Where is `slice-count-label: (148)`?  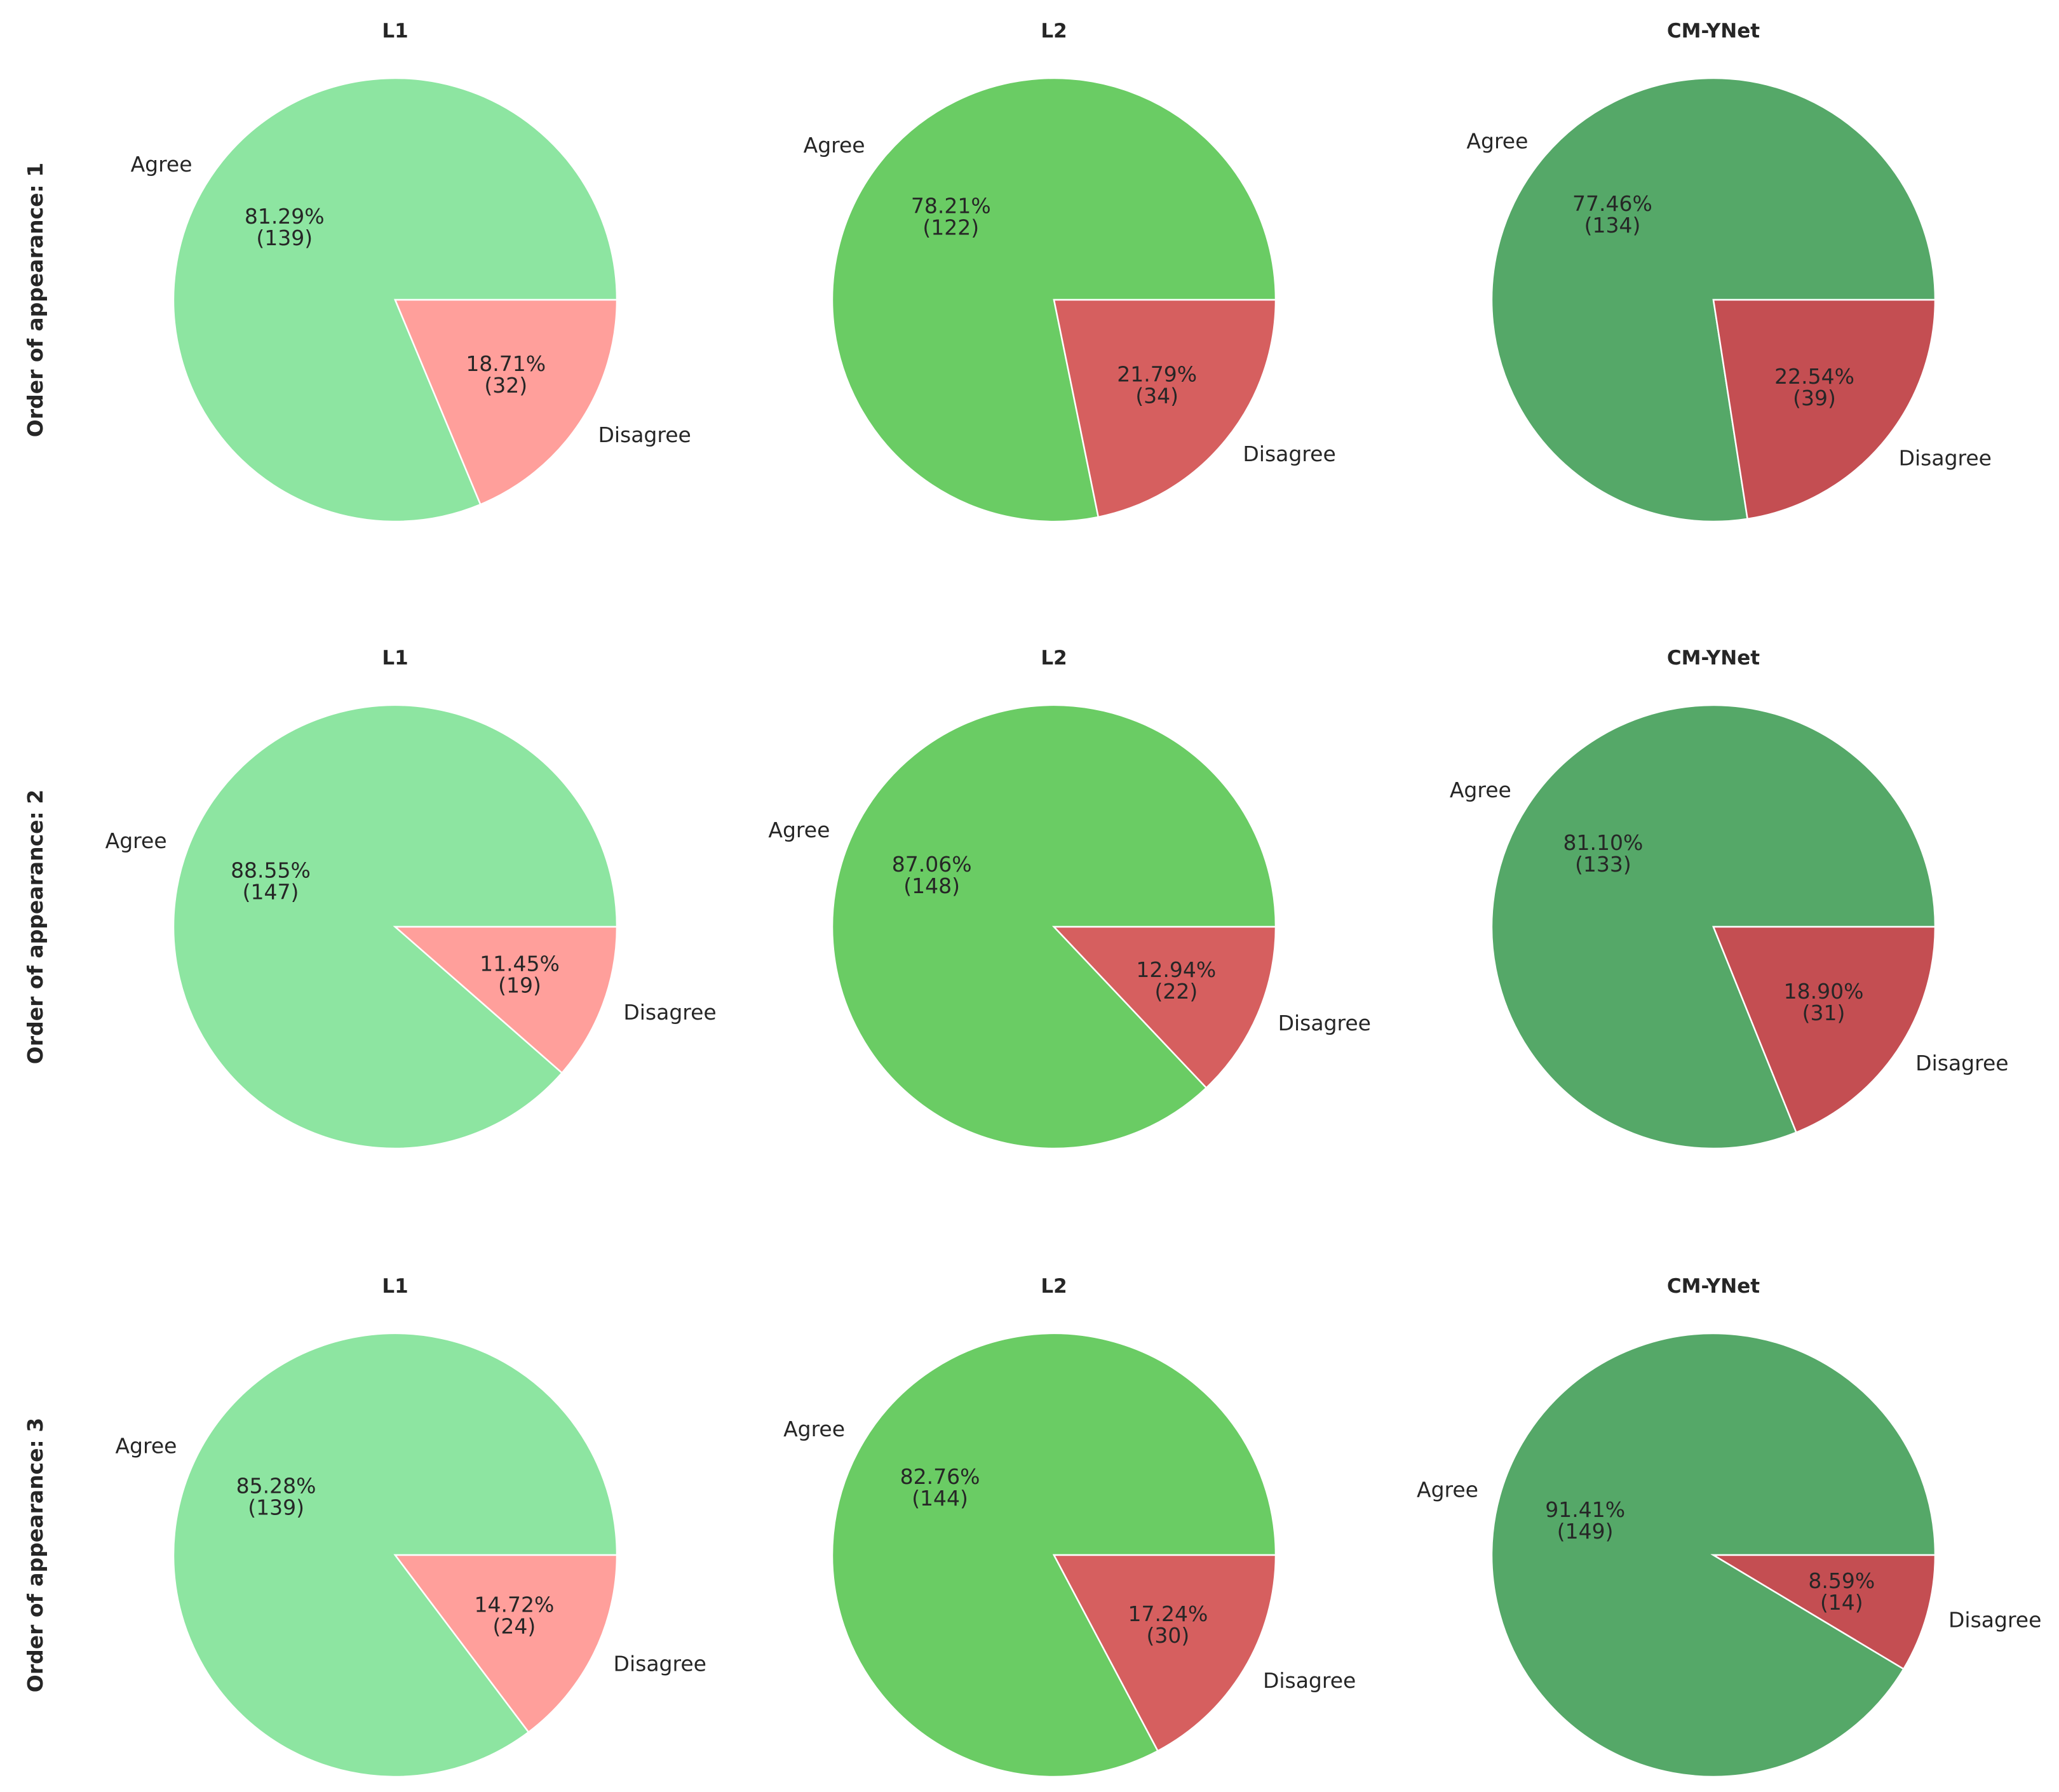
slice-count-label: (148) is located at coordinates (931, 885).